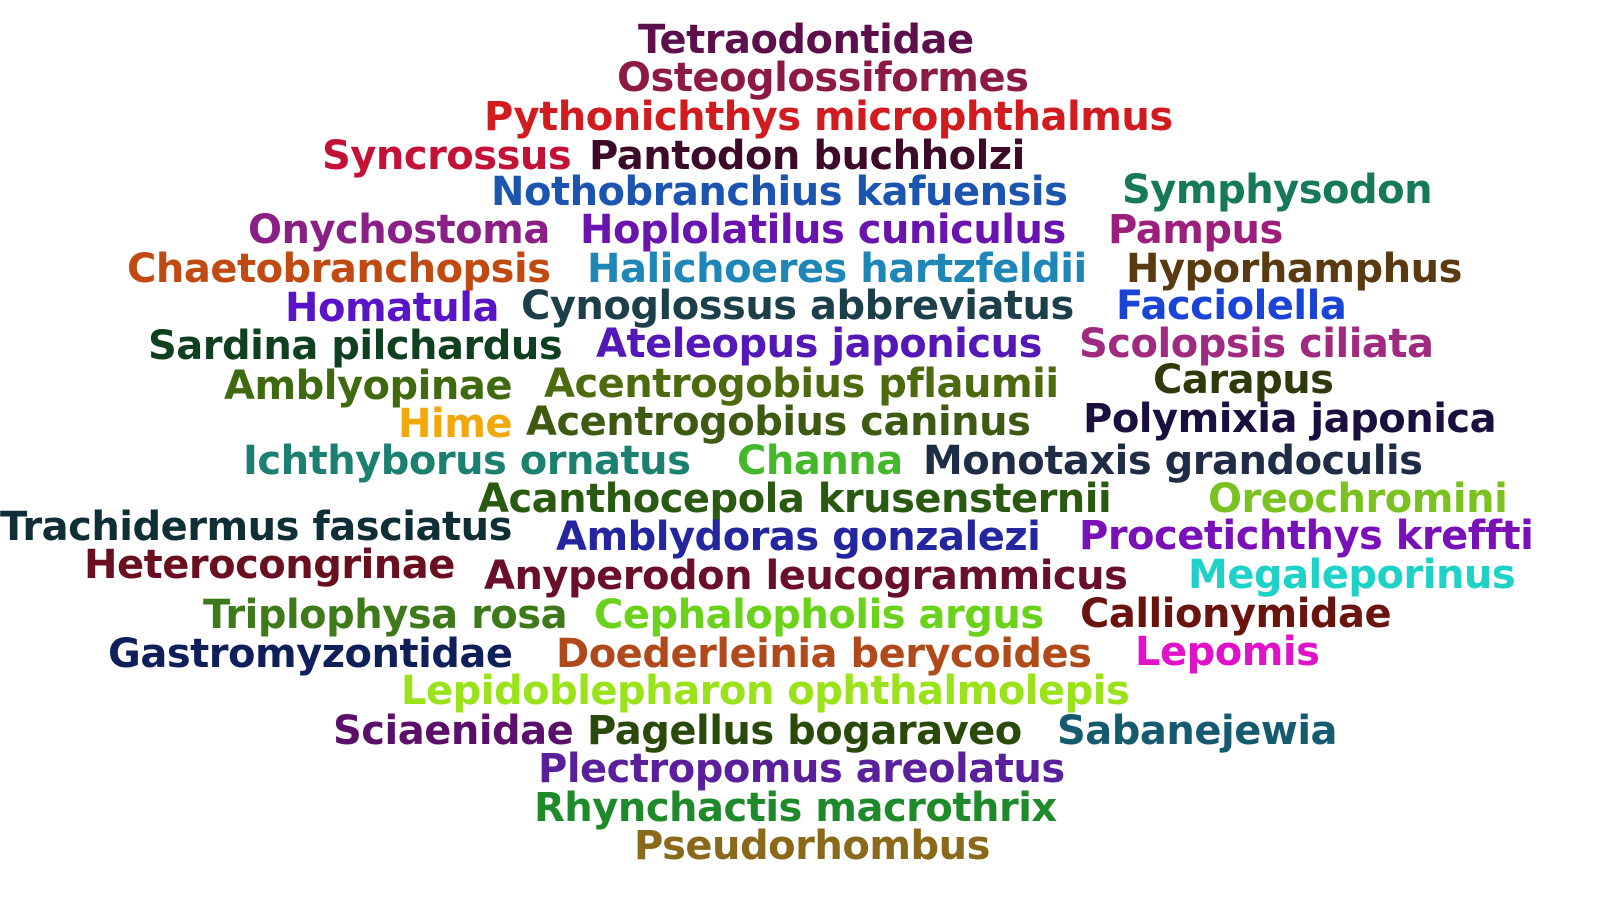 The height and width of the screenshot is (900, 1600). I want to click on word-lepomis: Lepomis, so click(1227, 652).